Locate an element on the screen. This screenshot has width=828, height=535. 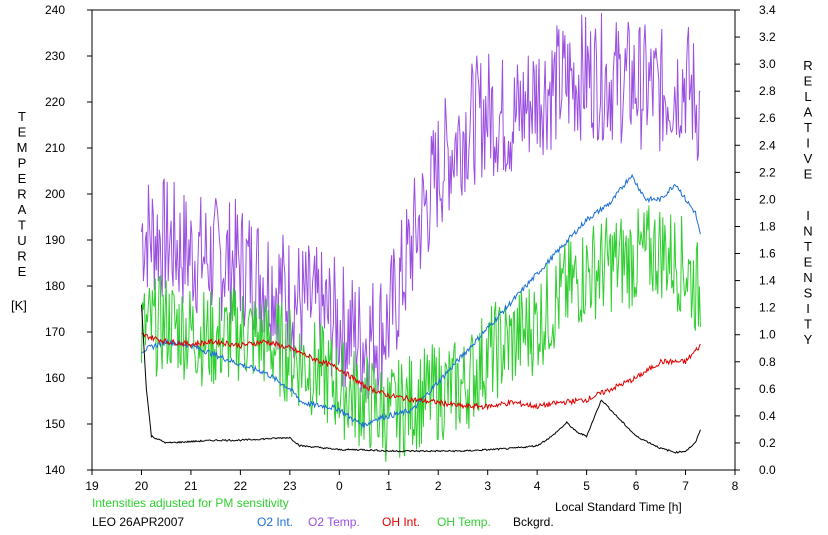
x-tick-label: 20 is located at coordinates (142, 486).